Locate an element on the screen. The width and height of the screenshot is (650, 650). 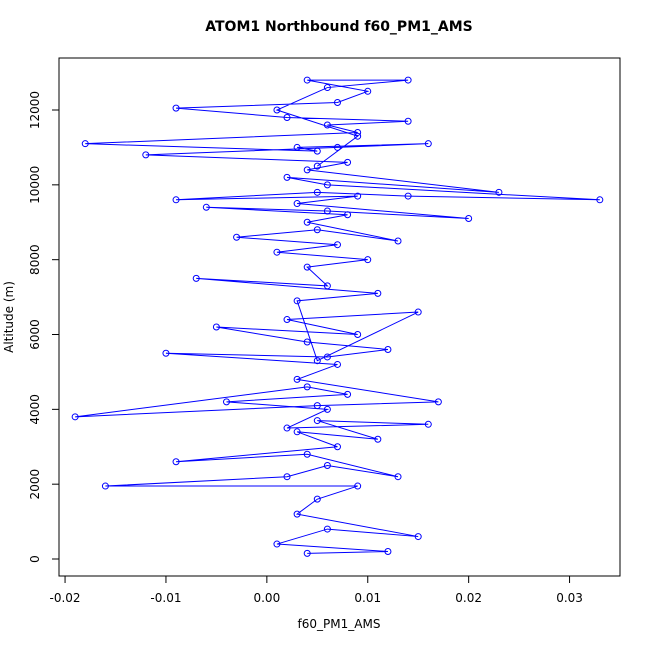
chart-title: ATOM1 Northbound f60_PM1_AMS is located at coordinates (338, 27).